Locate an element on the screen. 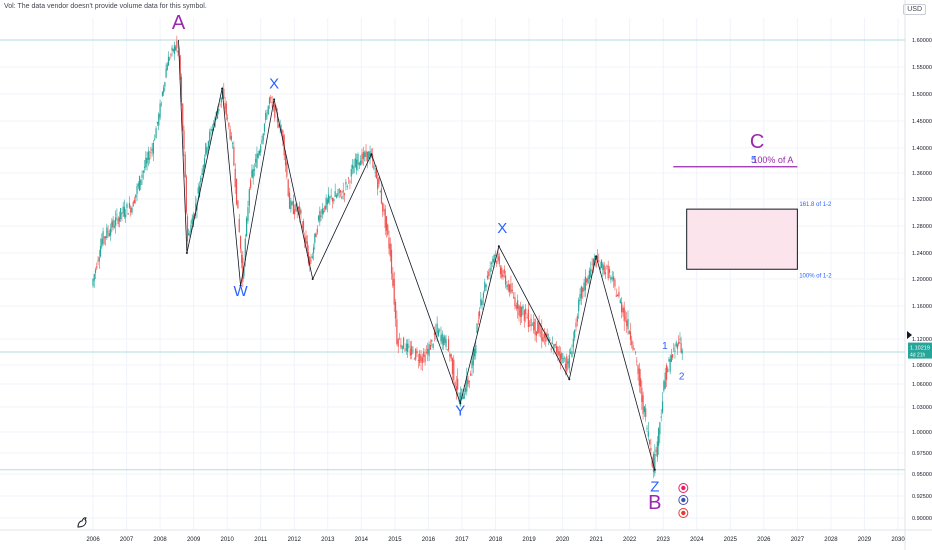 The image size is (932, 550). wave-label: X is located at coordinates (502, 228).